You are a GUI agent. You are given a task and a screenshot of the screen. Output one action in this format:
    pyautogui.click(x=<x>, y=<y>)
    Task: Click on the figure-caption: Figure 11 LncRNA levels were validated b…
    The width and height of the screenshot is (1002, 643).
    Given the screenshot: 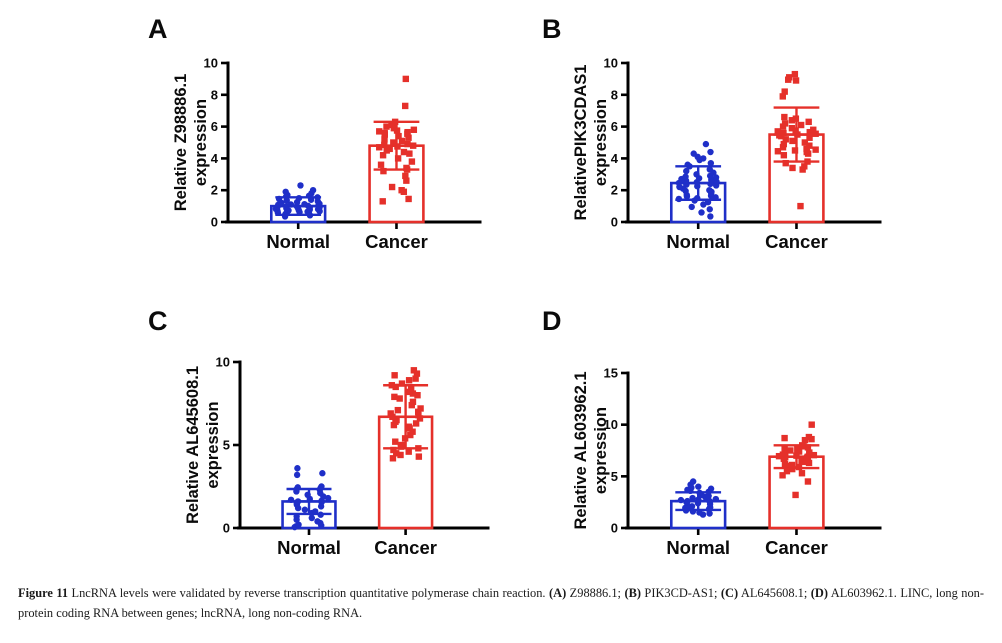 What is the action you would take?
    pyautogui.click(x=501, y=603)
    